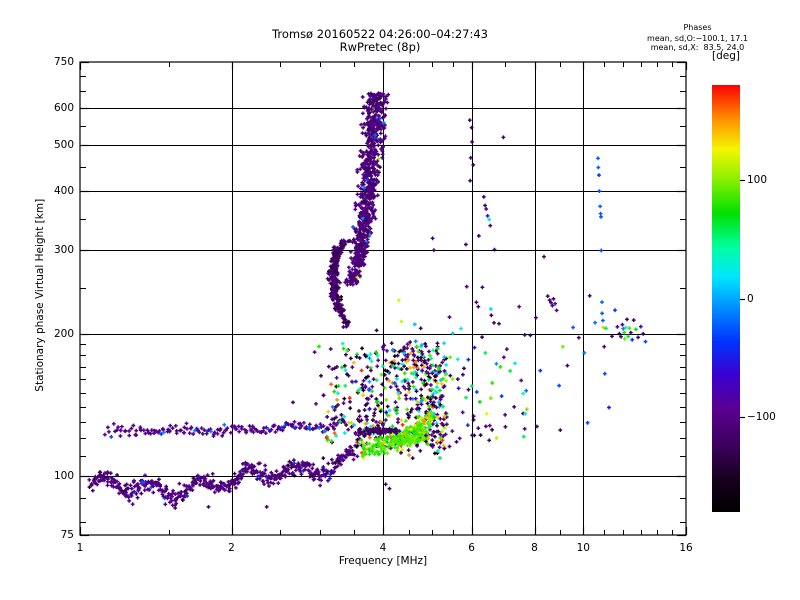  Describe the element at coordinates (471, 548) in the screenshot. I see `x-tick-label: 6` at that location.